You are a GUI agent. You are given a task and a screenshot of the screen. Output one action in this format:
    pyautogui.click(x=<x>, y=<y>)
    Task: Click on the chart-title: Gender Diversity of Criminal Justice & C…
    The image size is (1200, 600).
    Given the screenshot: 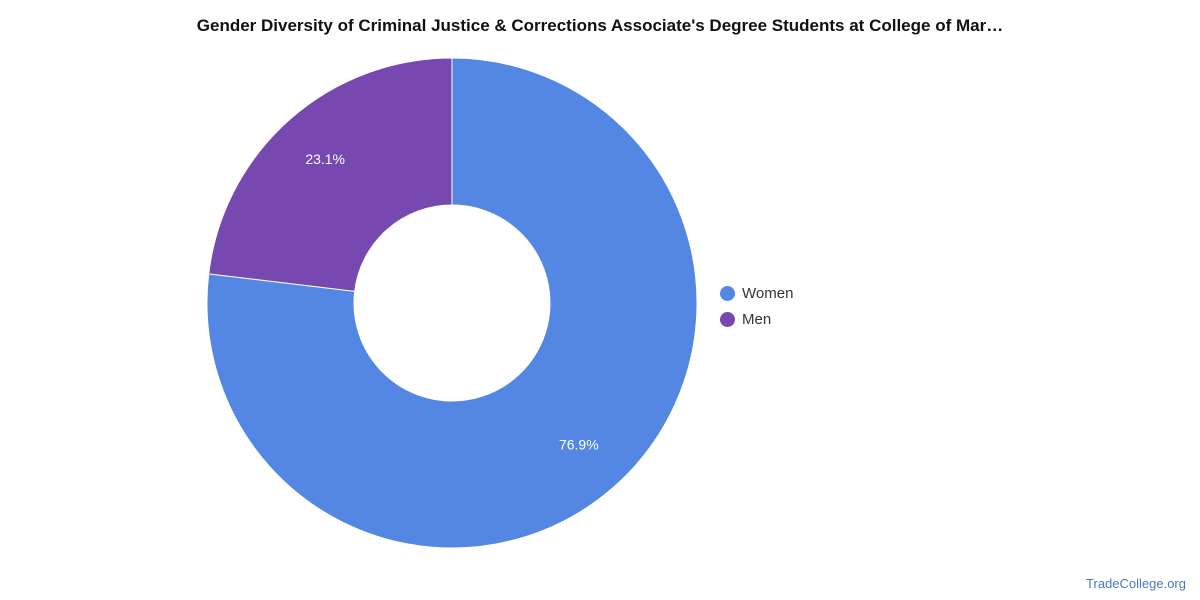 What is the action you would take?
    pyautogui.click(x=600, y=25)
    